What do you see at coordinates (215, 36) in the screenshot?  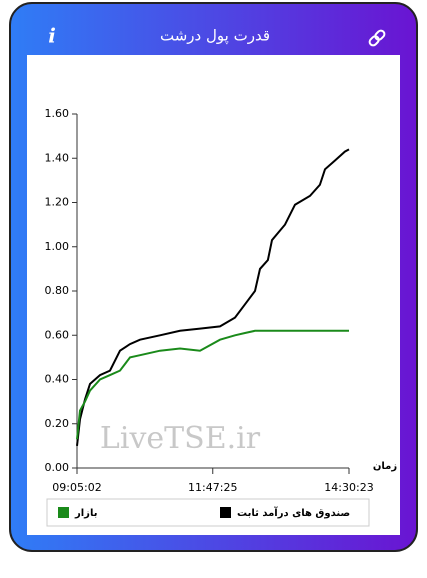 I see `chart-title: قدرت پول درشت` at bounding box center [215, 36].